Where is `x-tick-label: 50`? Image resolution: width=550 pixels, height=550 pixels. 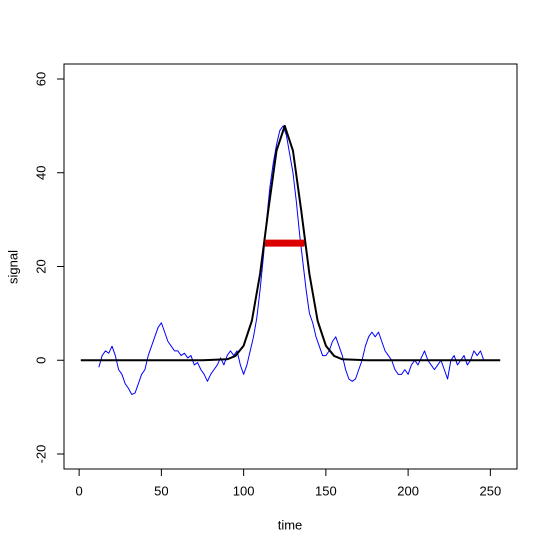
x-tick-label: 50 is located at coordinates (161, 490).